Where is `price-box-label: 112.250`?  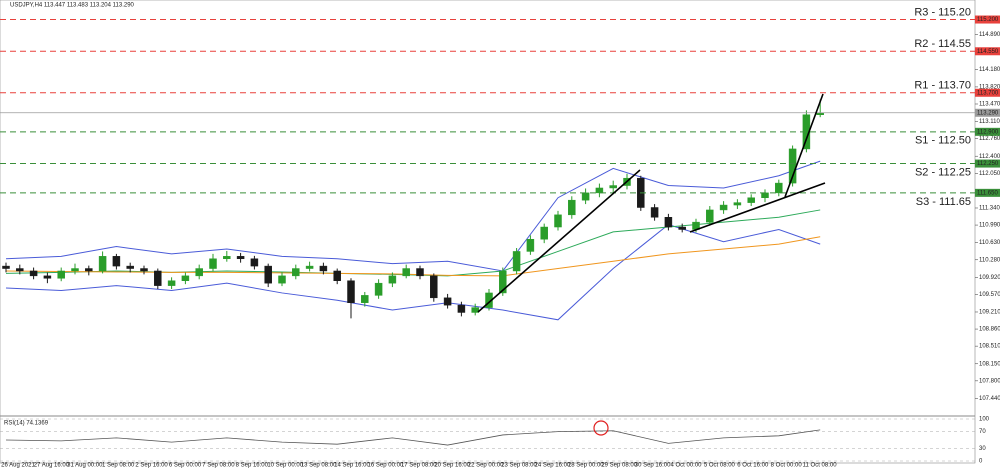
price-box-label: 112.250 is located at coordinates (988, 164).